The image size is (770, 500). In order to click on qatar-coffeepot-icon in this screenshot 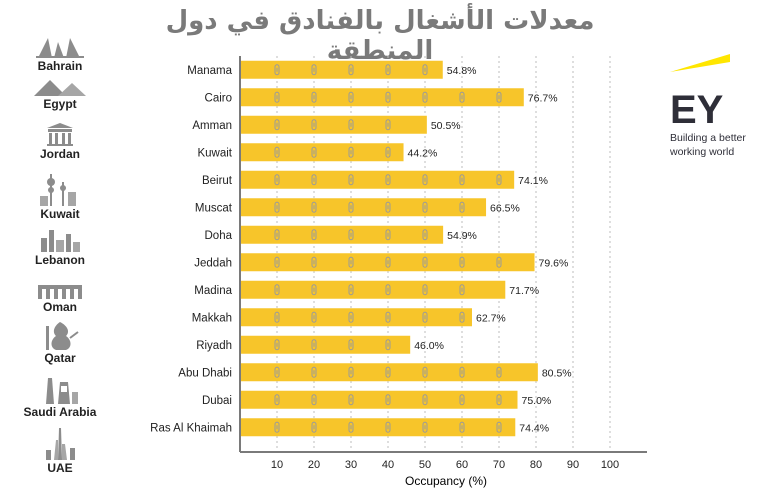, I will do `click(62, 336)`.